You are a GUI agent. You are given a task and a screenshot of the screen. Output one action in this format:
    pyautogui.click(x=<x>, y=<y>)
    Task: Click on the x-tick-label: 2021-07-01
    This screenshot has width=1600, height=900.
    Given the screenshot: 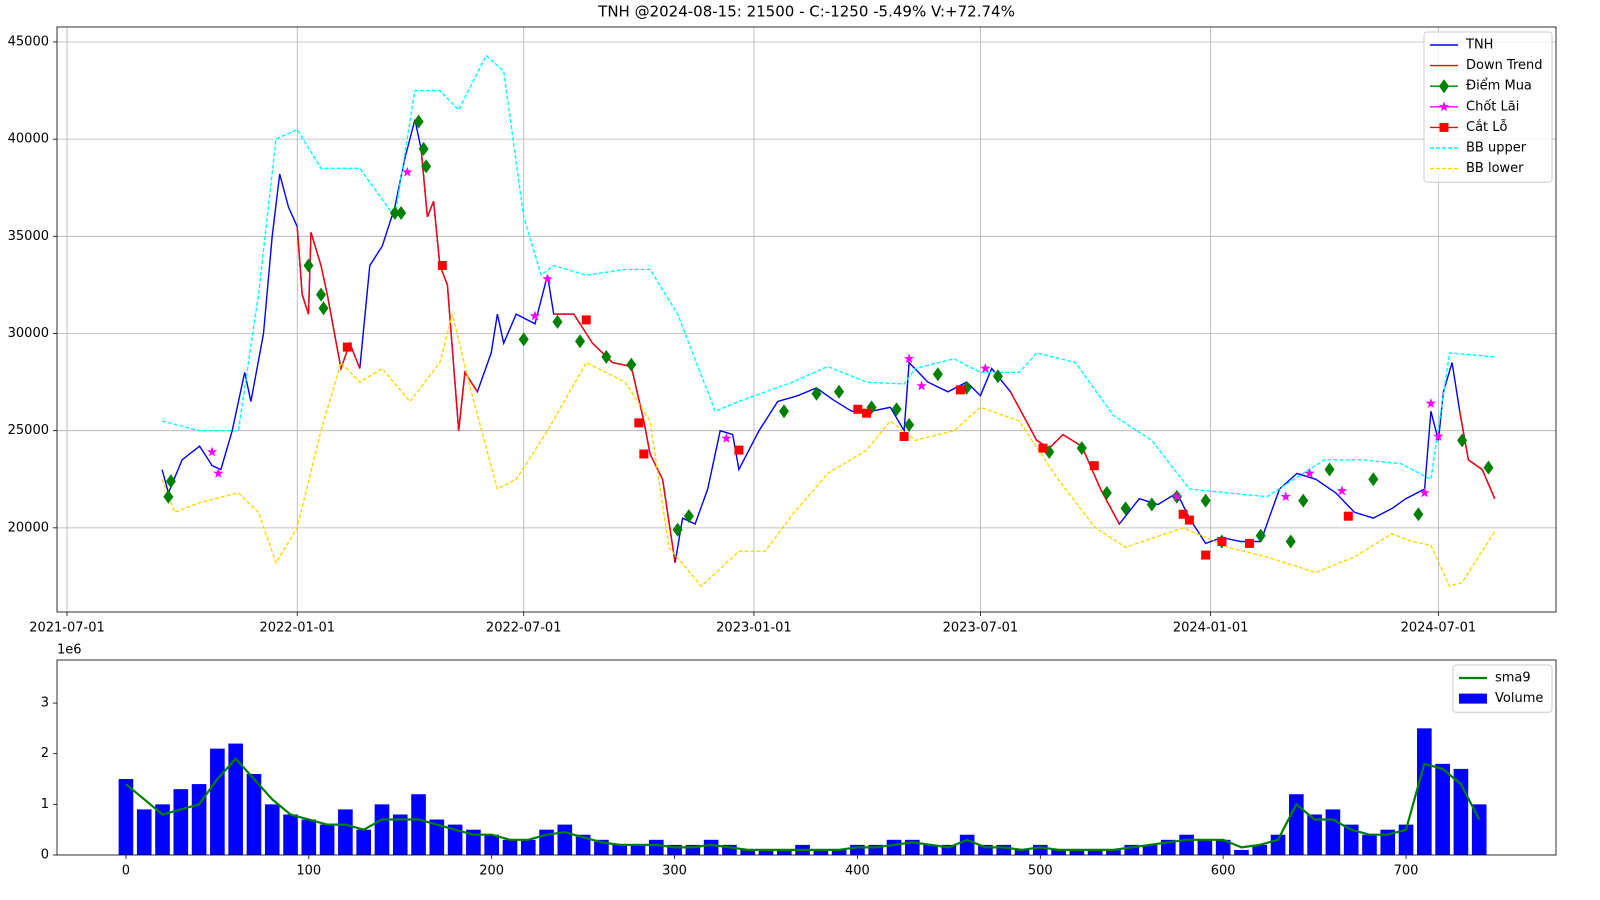 What is the action you would take?
    pyautogui.click(x=67, y=628)
    